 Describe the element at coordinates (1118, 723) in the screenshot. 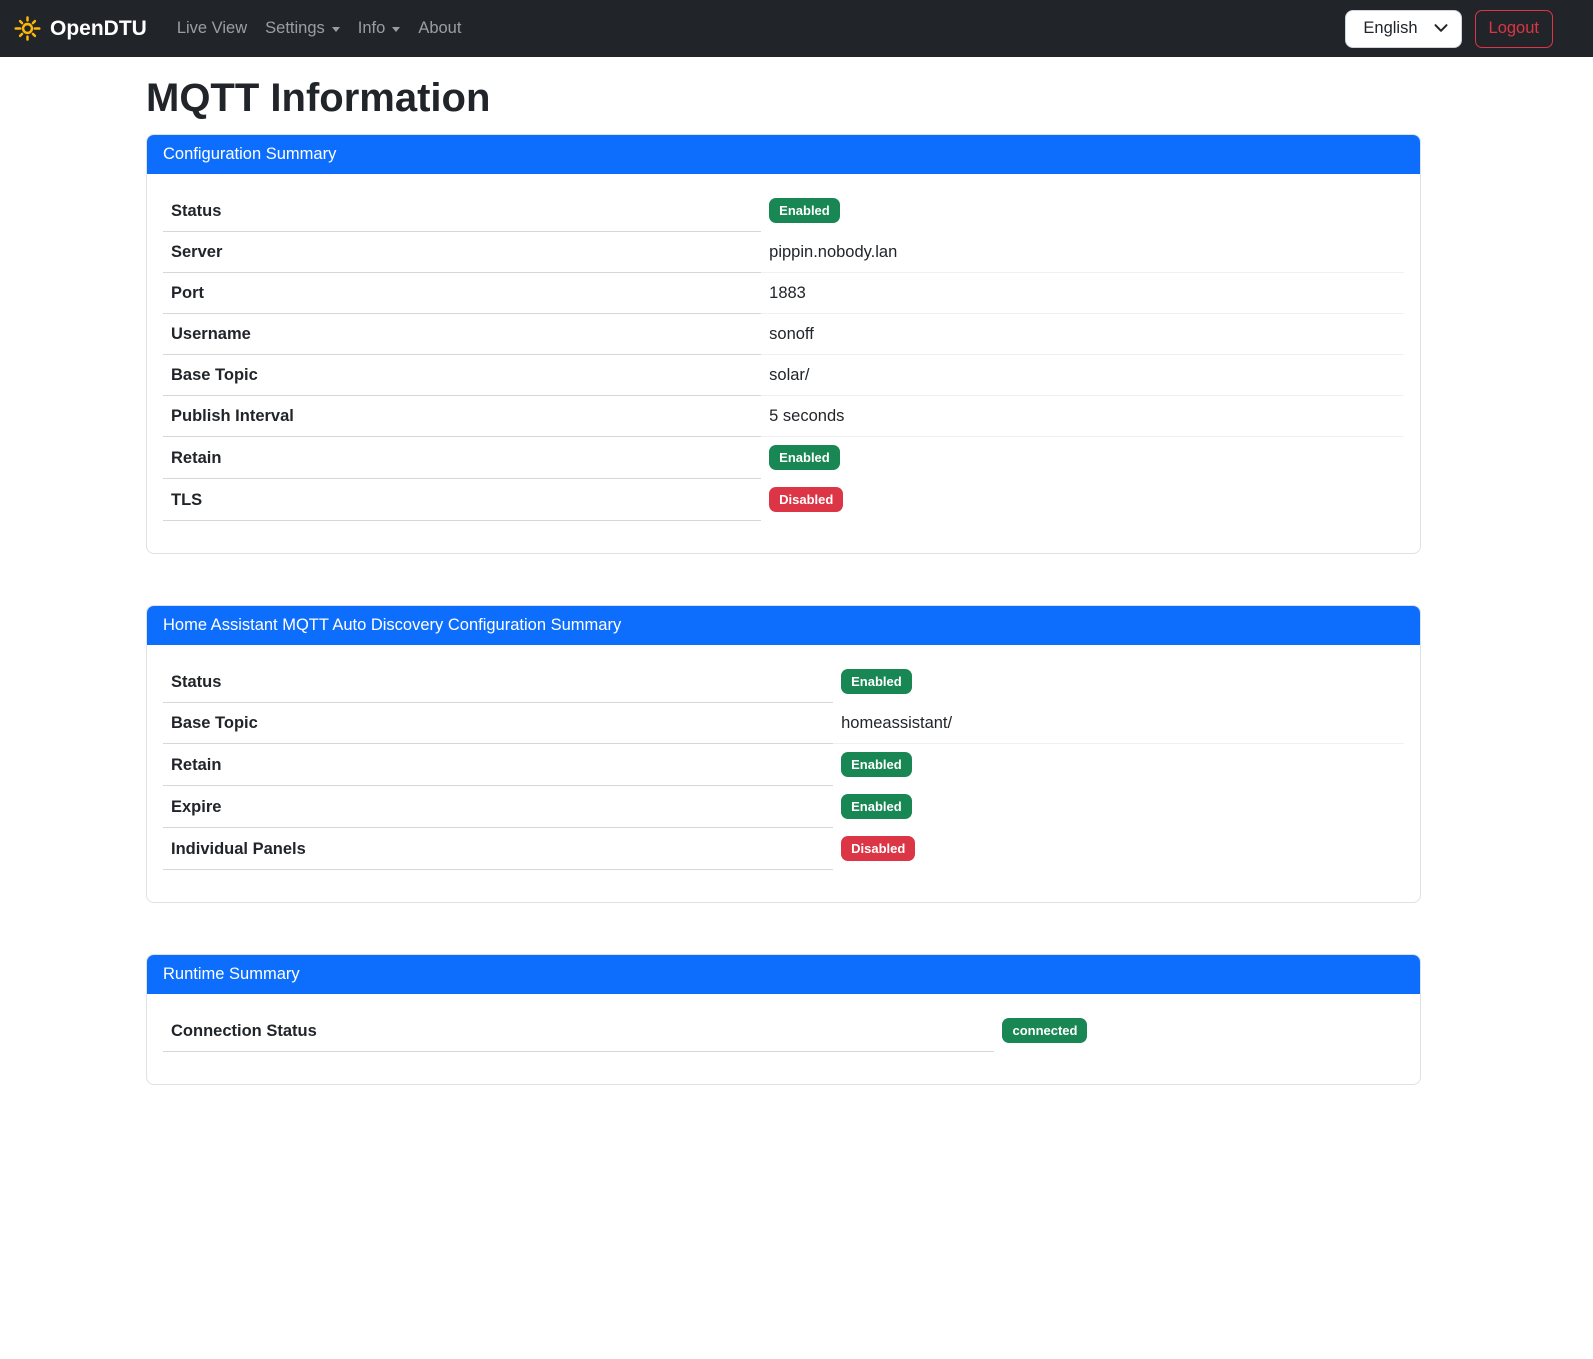

I see `row-value: homeassistant/` at that location.